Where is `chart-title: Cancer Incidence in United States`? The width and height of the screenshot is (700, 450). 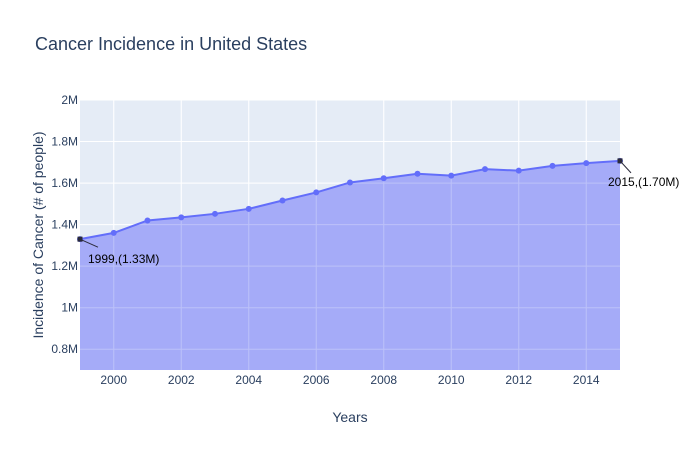
chart-title: Cancer Incidence in United States is located at coordinates (171, 44).